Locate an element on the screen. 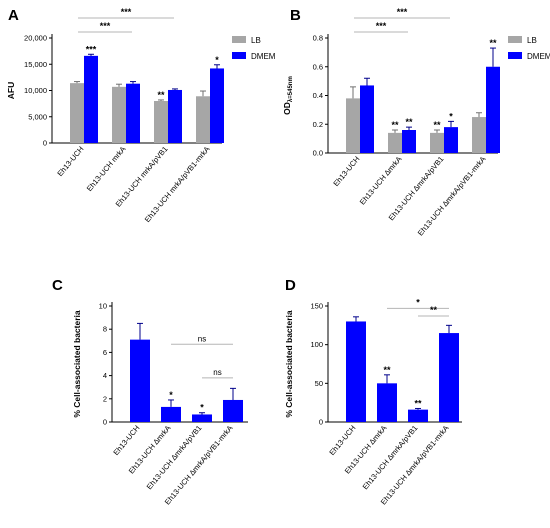  y-axis-label: ODλ=545nm is located at coordinates (288, 95).